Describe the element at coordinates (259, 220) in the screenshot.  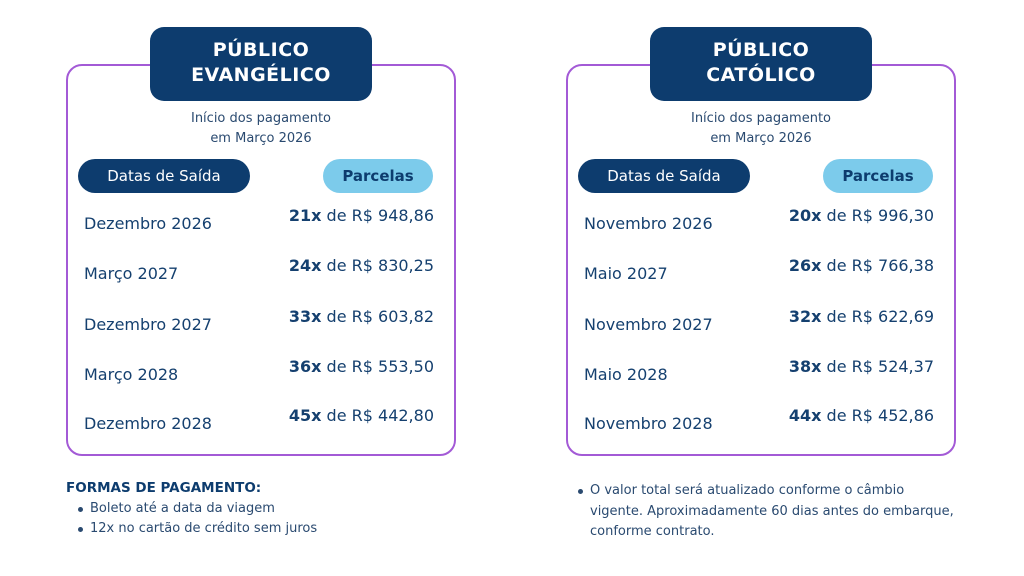
I see `table-row: Dezembro 2026 21x de R$ 948,86` at that location.